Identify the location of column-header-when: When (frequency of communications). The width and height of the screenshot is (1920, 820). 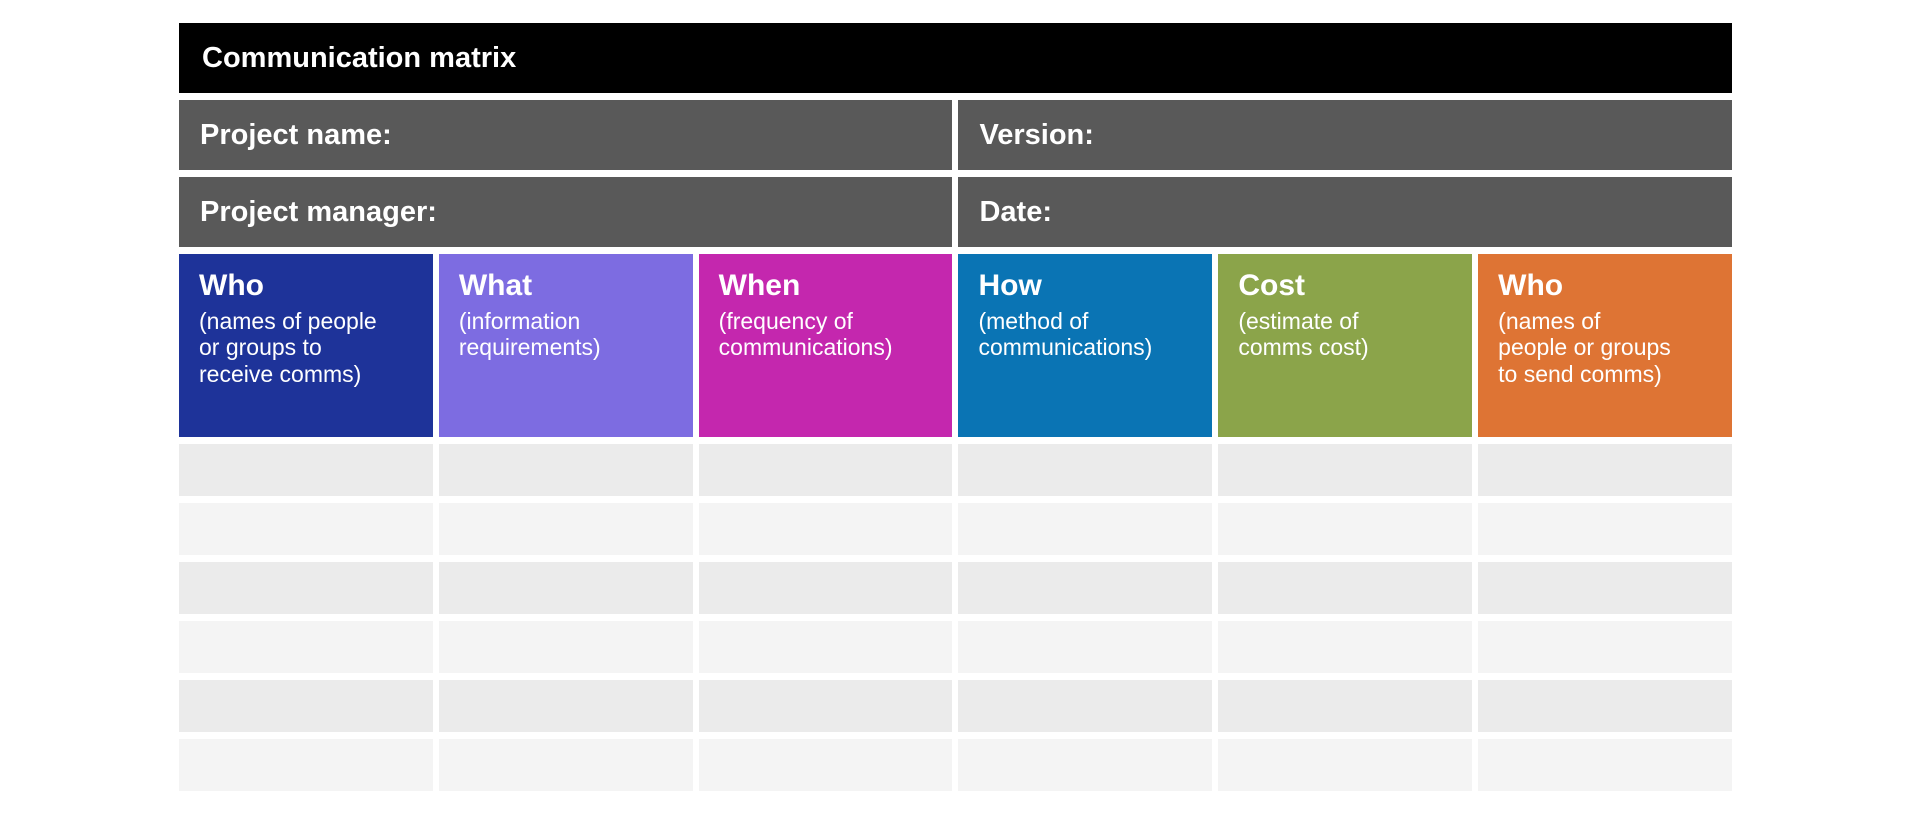
(825, 345).